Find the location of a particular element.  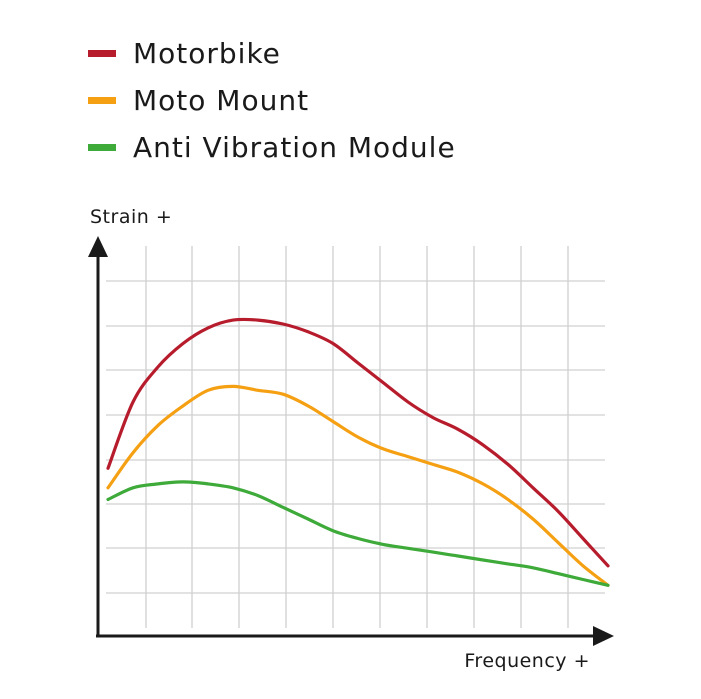

legend: Motorbike Moto Mount Anti Vibration Module is located at coordinates (272, 100).